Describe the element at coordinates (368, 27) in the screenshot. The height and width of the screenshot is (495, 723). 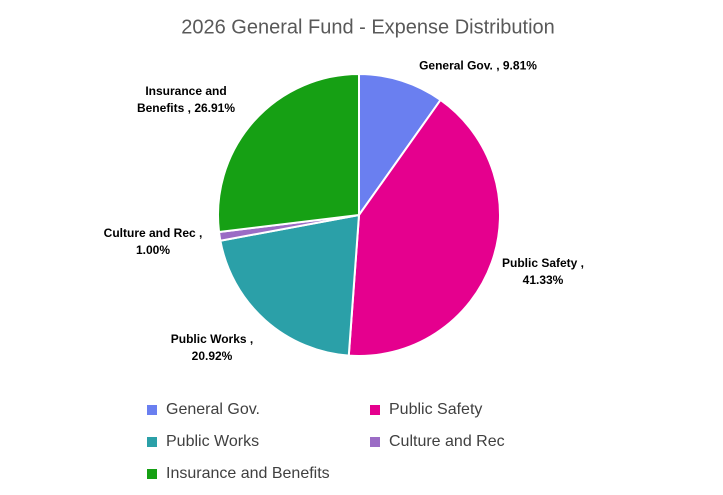
I see `chart-title: 2026 General Fund - Expense Distribution` at that location.